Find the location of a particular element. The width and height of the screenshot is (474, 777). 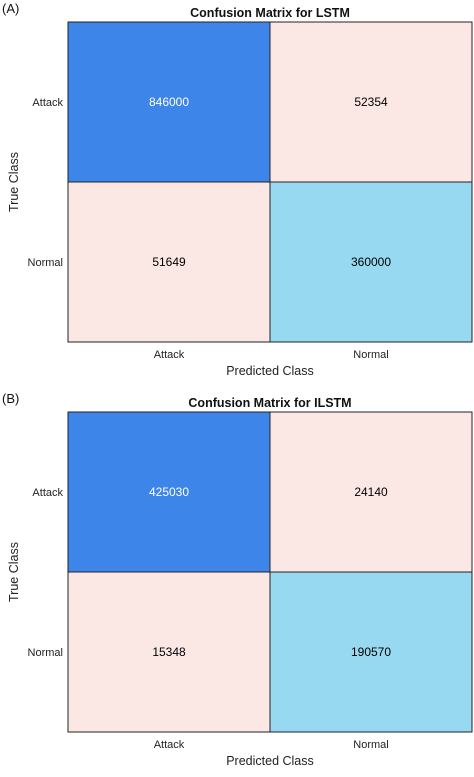

cell-value: 15348 is located at coordinates (169, 652).